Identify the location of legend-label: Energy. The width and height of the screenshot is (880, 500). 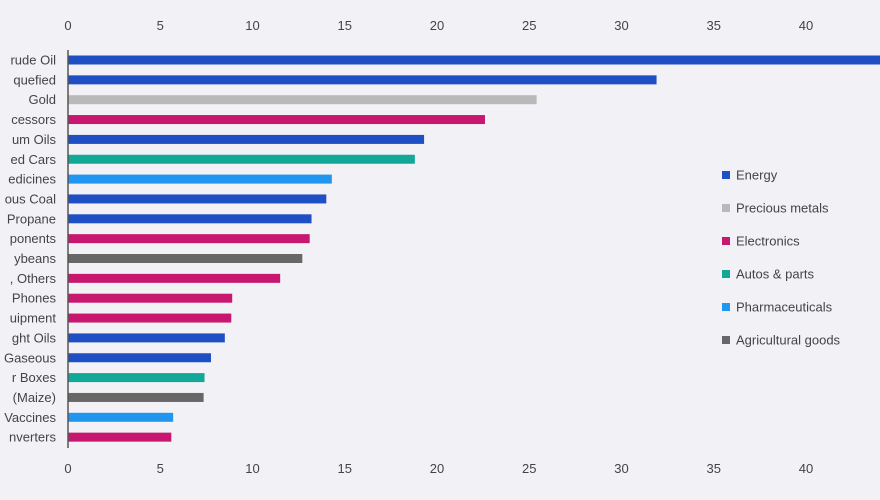
(757, 175).